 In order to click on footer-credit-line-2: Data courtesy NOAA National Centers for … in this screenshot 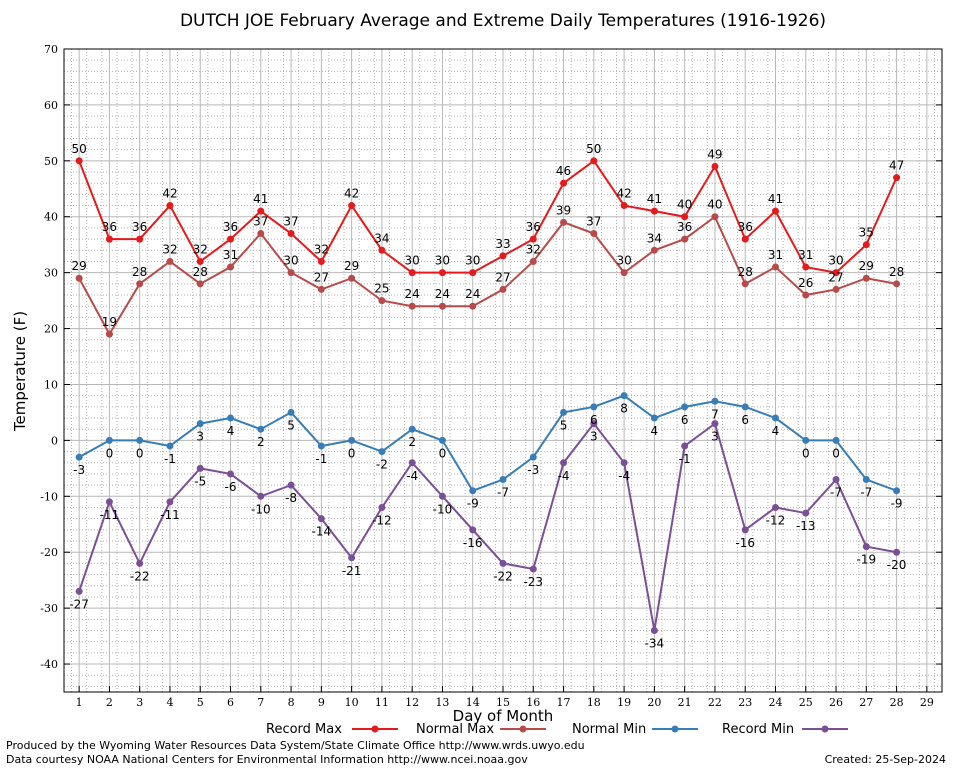, I will do `click(267, 759)`.